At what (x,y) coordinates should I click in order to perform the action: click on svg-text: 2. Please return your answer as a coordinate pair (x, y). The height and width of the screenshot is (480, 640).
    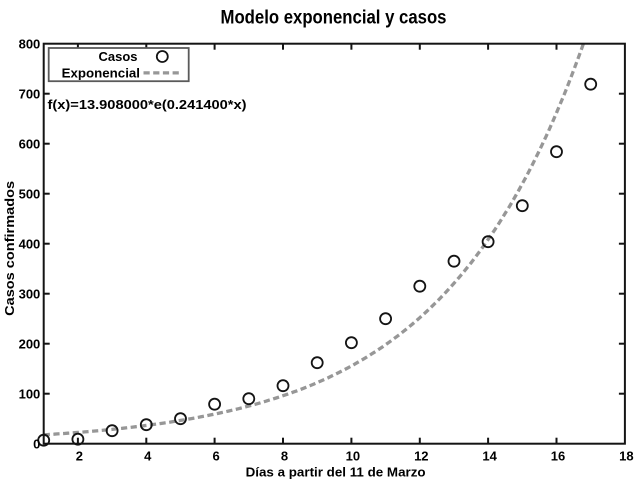
    Looking at the image, I should click on (79, 455).